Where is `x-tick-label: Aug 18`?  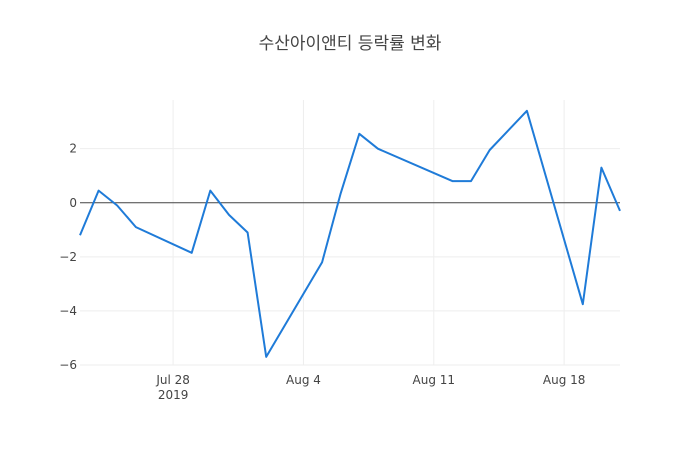
x-tick-label: Aug 18 is located at coordinates (564, 380).